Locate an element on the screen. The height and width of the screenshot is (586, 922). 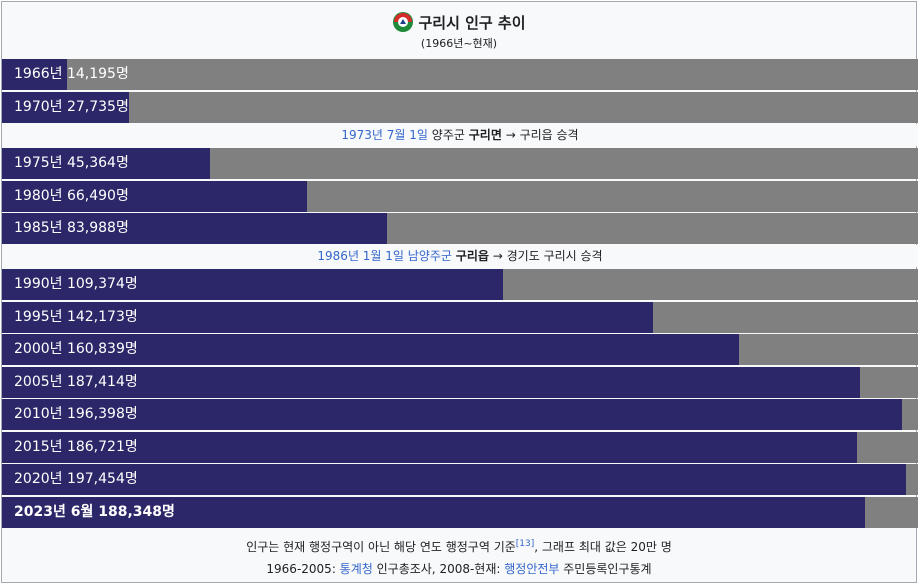
note-row-1973: 1973년 7월 1일 양주군 구리면 → 구리읍 승격 is located at coordinates (460, 135).